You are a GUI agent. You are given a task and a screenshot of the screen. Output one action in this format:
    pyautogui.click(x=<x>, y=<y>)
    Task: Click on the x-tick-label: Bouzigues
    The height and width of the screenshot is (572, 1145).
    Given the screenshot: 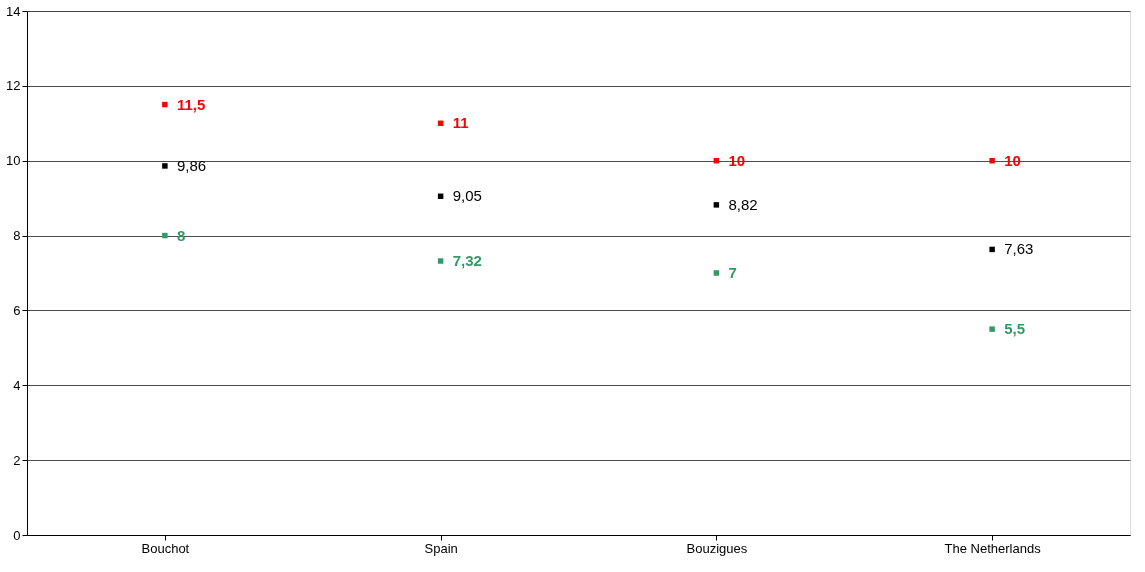 What is the action you would take?
    pyautogui.click(x=717, y=548)
    